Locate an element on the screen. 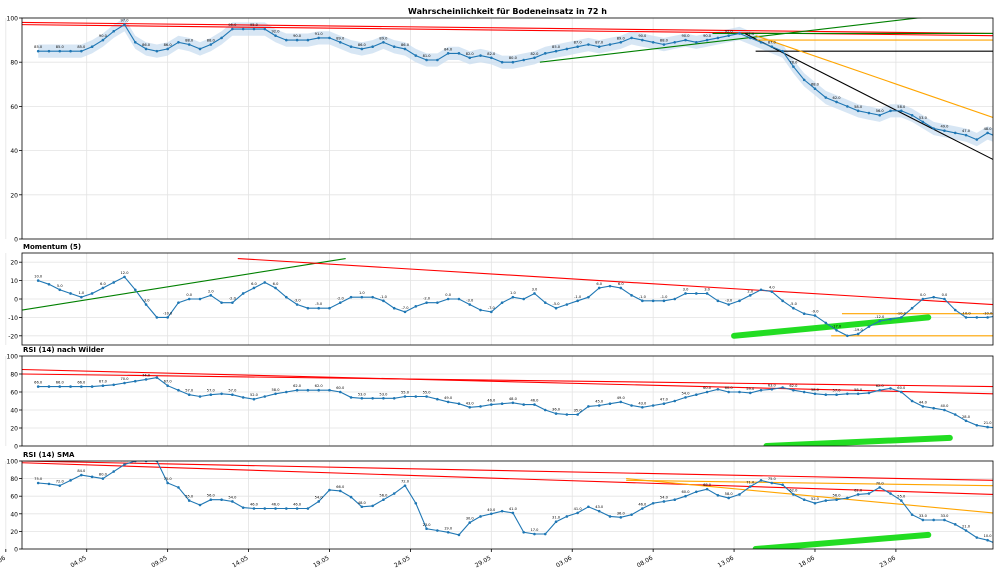 The width and height of the screenshot is (1000, 573). x-tick-label: 13.06 is located at coordinates (726, 562).